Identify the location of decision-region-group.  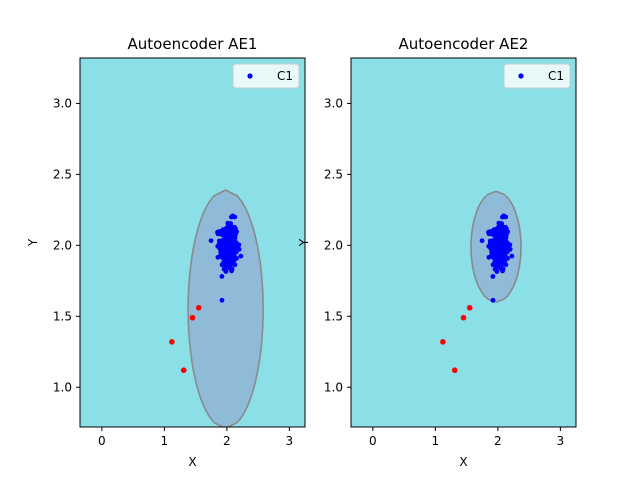
(225, 308).